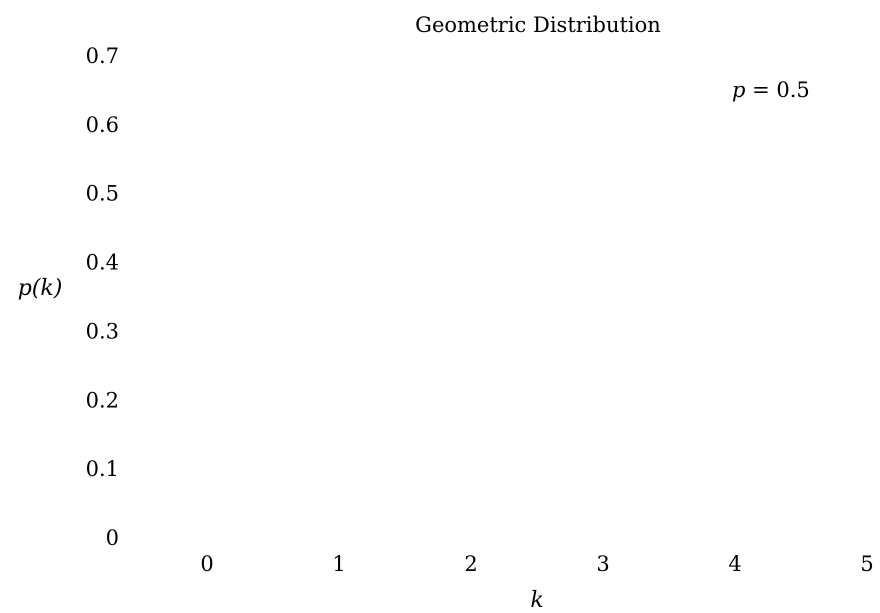 The image size is (880, 613). Describe the element at coordinates (470, 564) in the screenshot. I see `x-tick-label: 2` at that location.